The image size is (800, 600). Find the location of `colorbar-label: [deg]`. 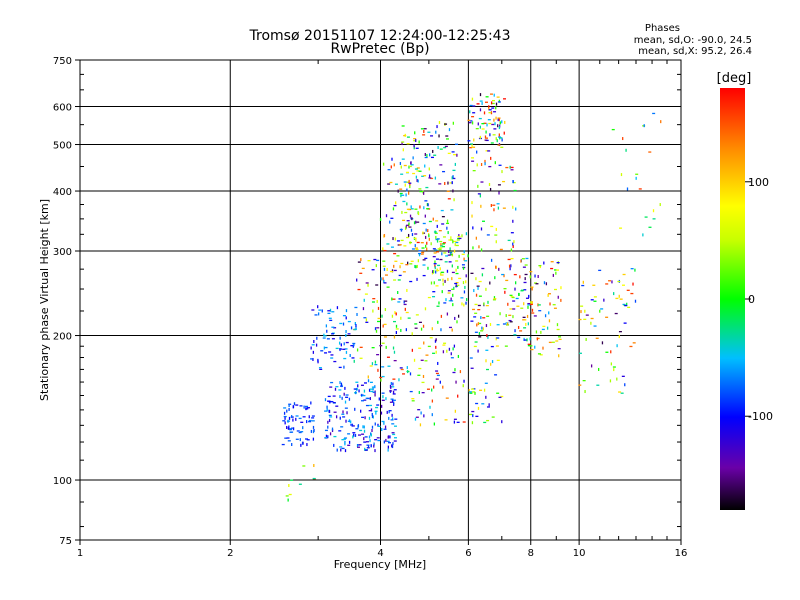

colorbar-label: [deg] is located at coordinates (734, 78).